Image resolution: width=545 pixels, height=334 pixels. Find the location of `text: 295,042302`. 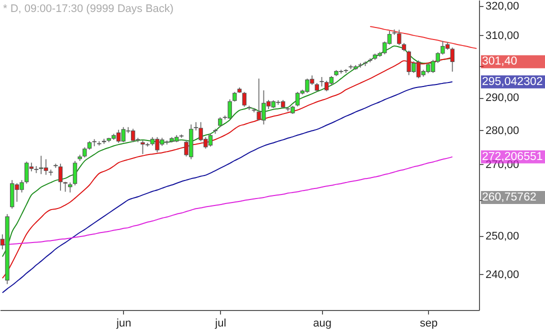

text: 295,042302 is located at coordinates (512, 82).